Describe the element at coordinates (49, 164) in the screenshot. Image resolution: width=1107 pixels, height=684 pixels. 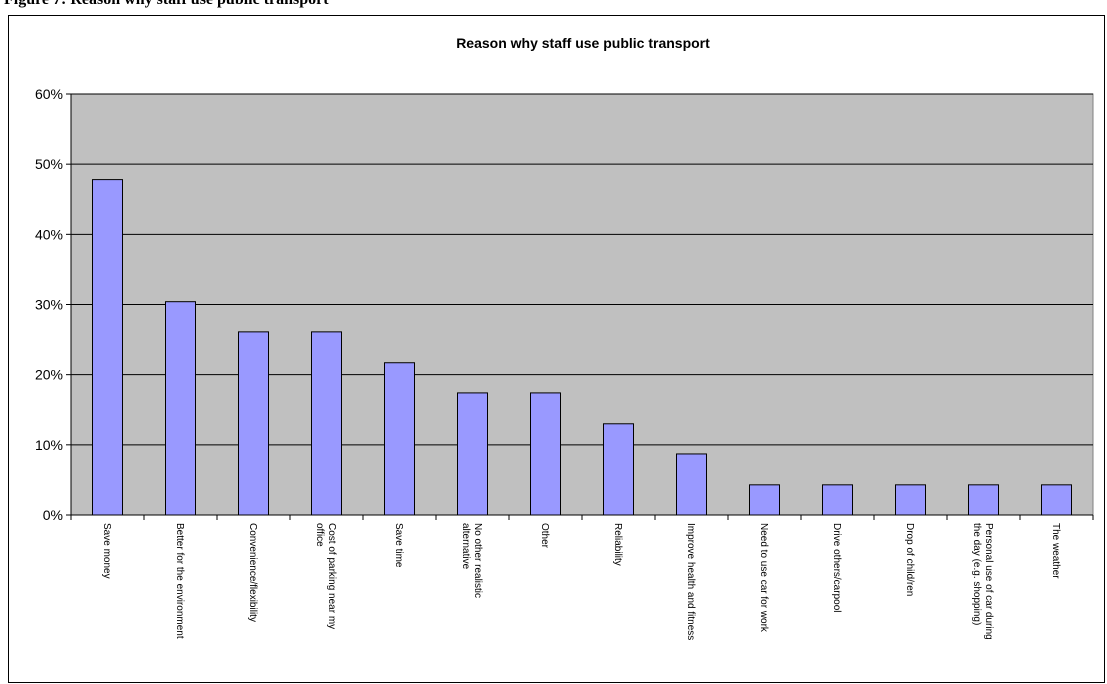
I see `y-tick-label: 50%` at that location.